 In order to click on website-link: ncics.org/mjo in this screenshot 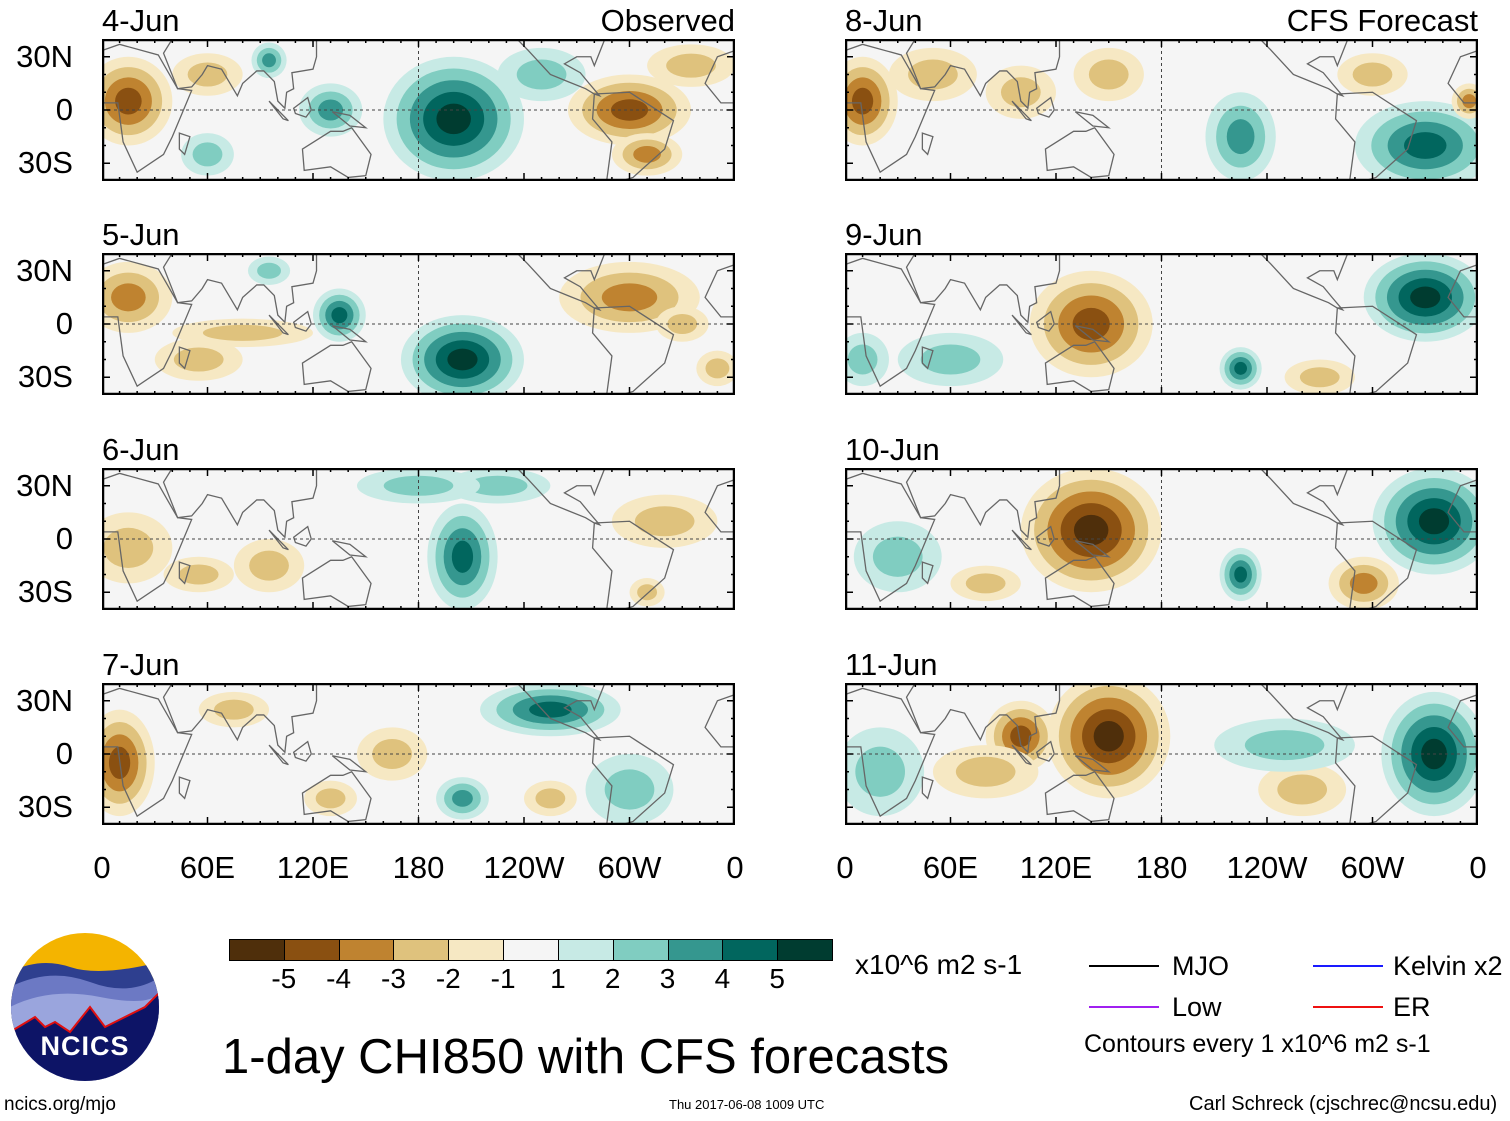, I will do `click(60, 1104)`.